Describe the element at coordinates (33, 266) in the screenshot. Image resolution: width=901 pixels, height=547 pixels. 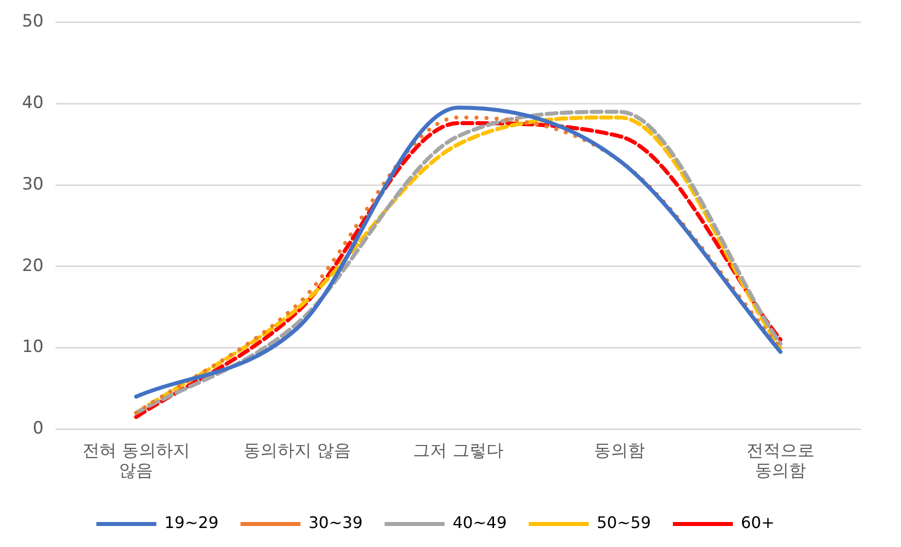
I see `y-tick-label: 20` at that location.